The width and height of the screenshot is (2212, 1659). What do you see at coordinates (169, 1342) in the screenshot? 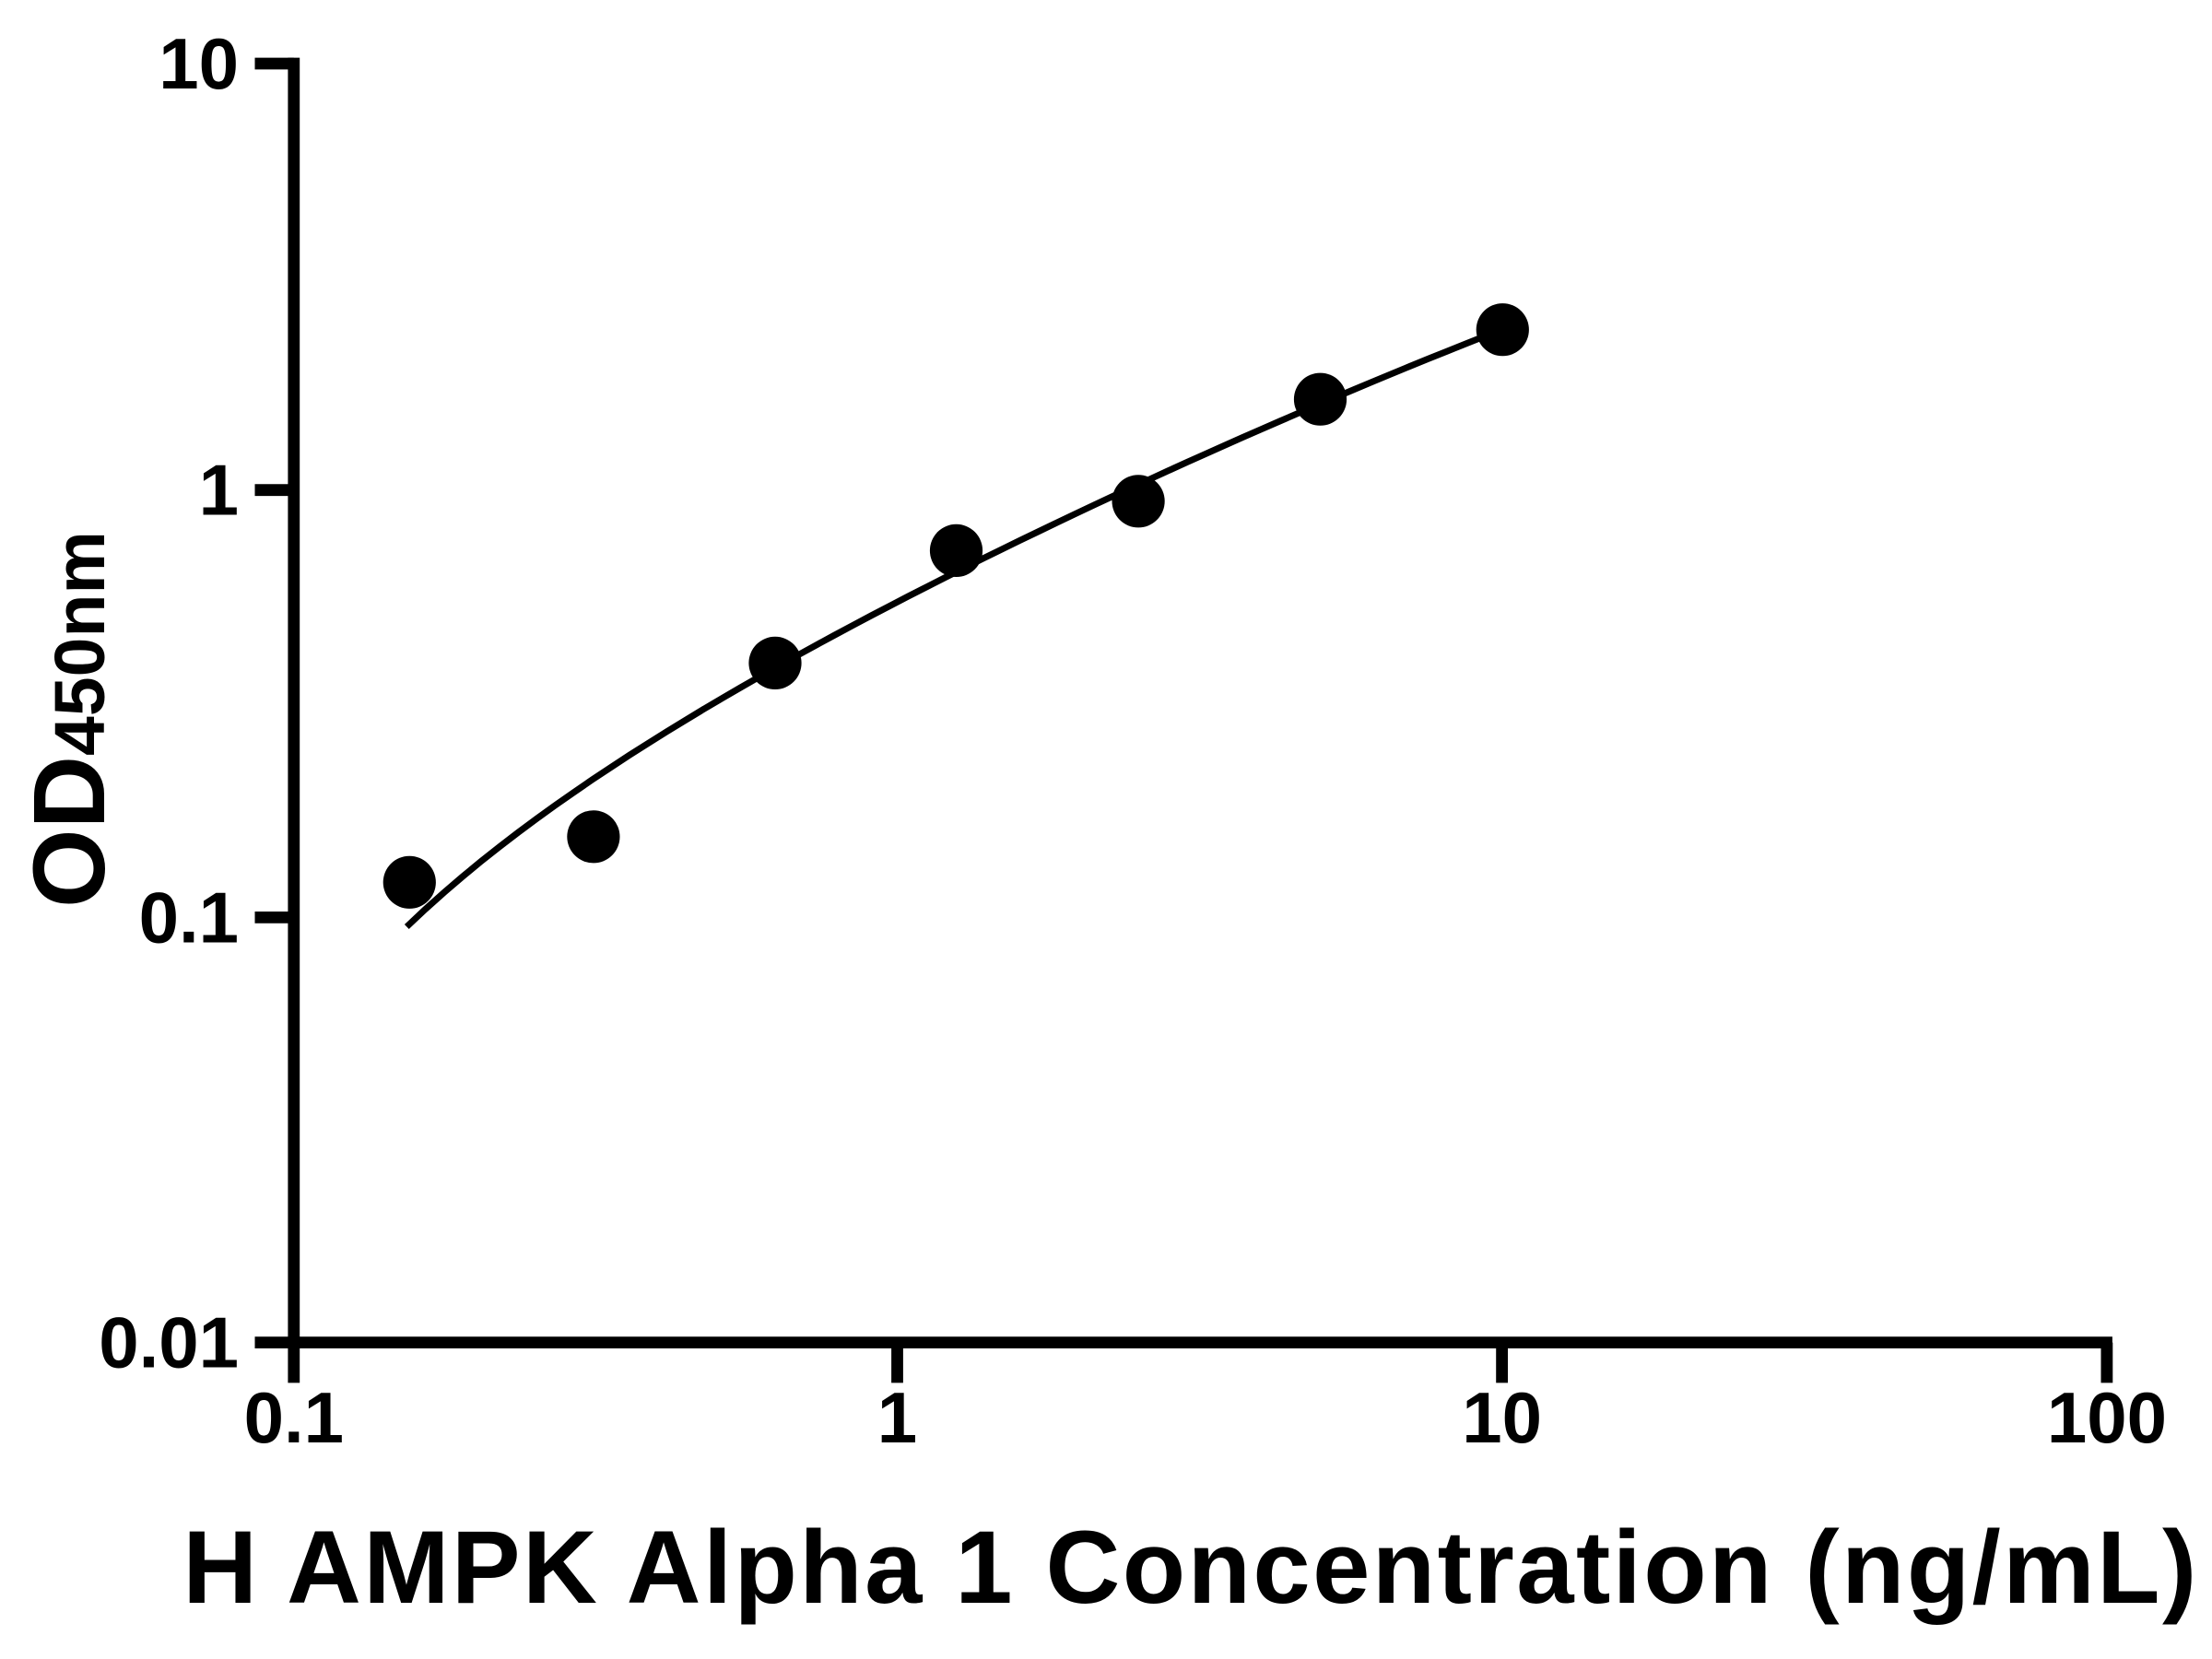
I see `svg-text: 0.01` at bounding box center [169, 1342].